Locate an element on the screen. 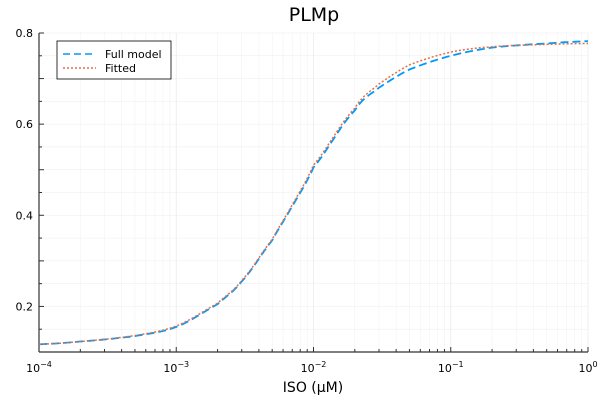  x-tick-label: 10⁻⁴ is located at coordinates (39, 367).